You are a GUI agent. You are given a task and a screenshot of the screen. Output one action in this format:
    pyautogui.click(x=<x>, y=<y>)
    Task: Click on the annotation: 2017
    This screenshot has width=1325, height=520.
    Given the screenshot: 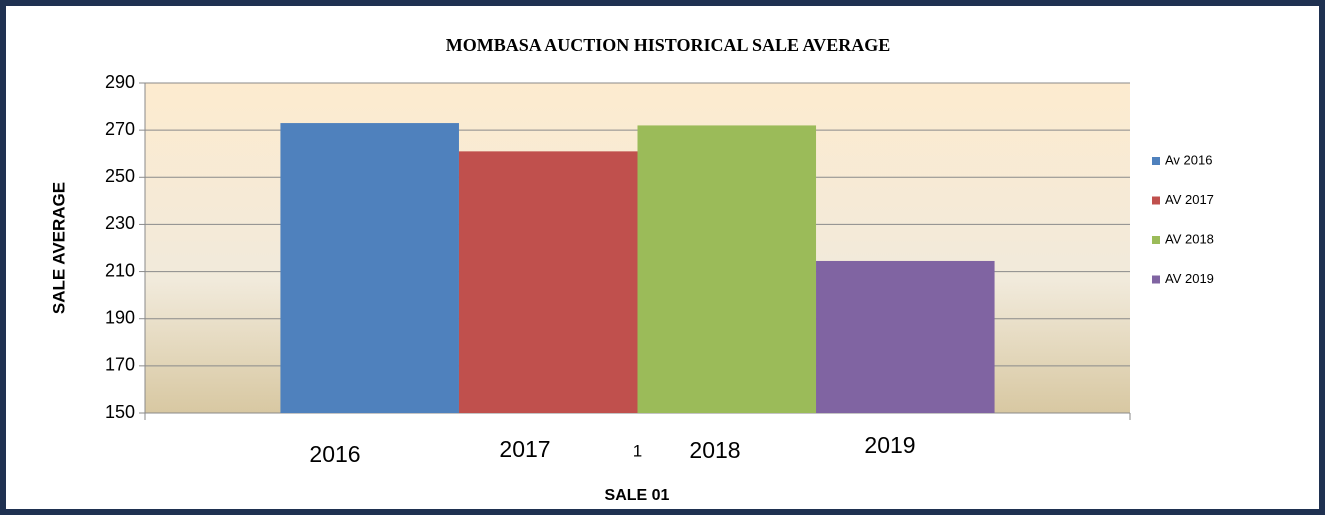 What is the action you would take?
    pyautogui.click(x=524, y=449)
    